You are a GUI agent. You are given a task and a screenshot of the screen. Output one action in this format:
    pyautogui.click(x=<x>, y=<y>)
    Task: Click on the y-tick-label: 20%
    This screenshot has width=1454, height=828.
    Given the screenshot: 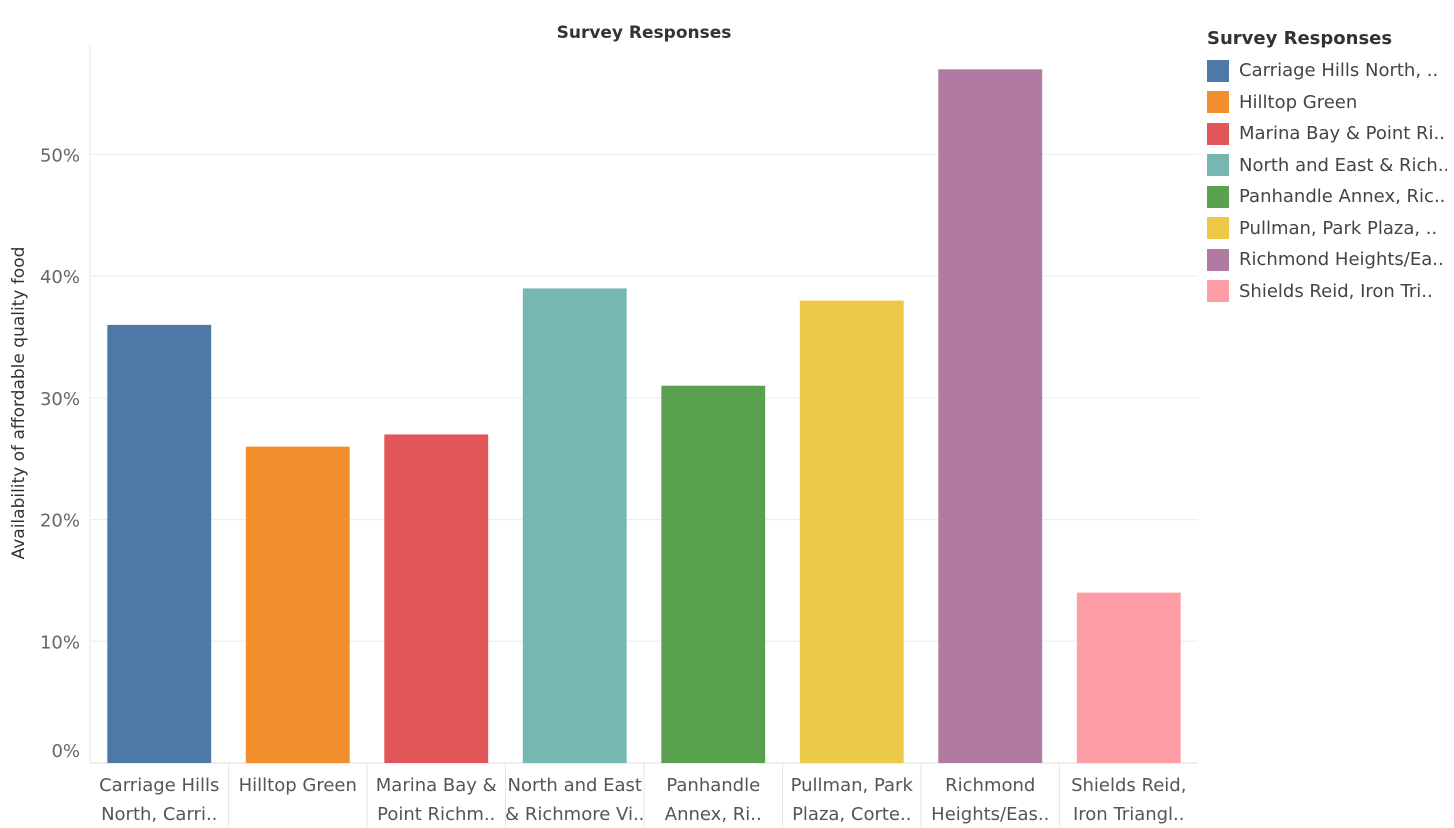 What is the action you would take?
    pyautogui.click(x=60, y=521)
    